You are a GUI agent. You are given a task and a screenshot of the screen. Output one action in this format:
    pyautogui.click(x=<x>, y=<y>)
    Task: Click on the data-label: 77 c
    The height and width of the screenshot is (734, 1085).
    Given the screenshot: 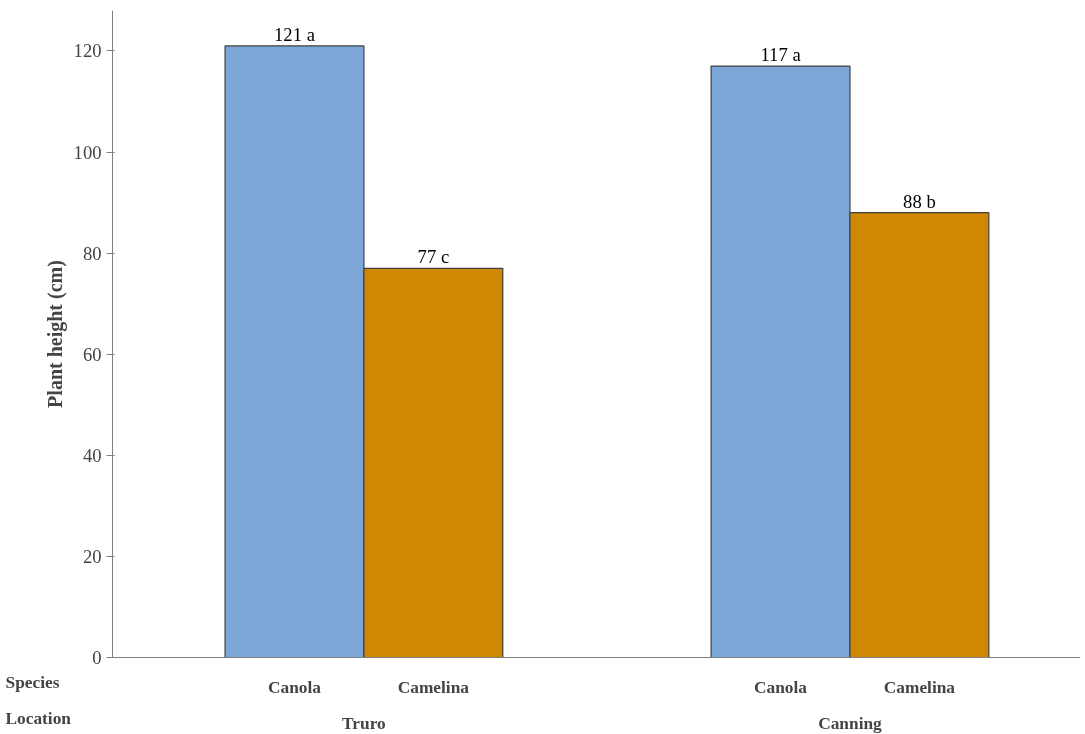 What is the action you would take?
    pyautogui.click(x=433, y=257)
    